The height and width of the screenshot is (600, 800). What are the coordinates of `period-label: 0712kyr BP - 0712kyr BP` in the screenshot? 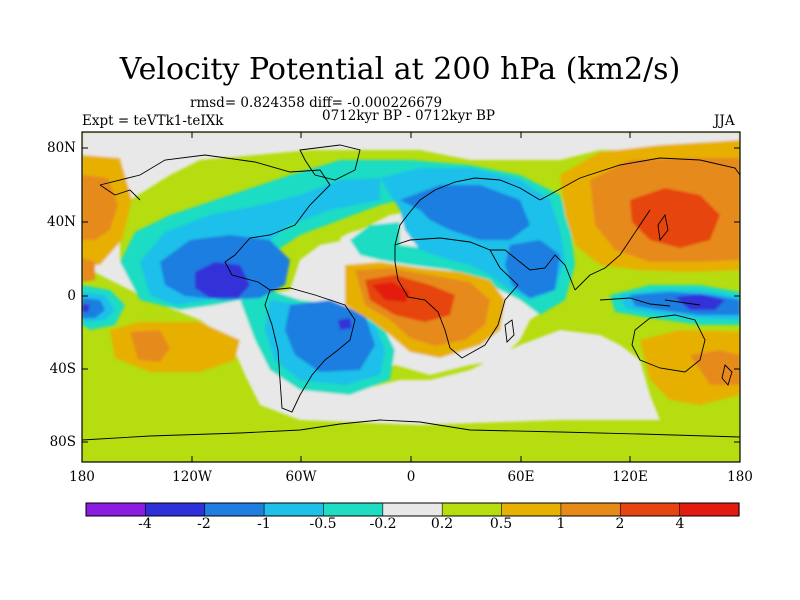 It's located at (408, 116).